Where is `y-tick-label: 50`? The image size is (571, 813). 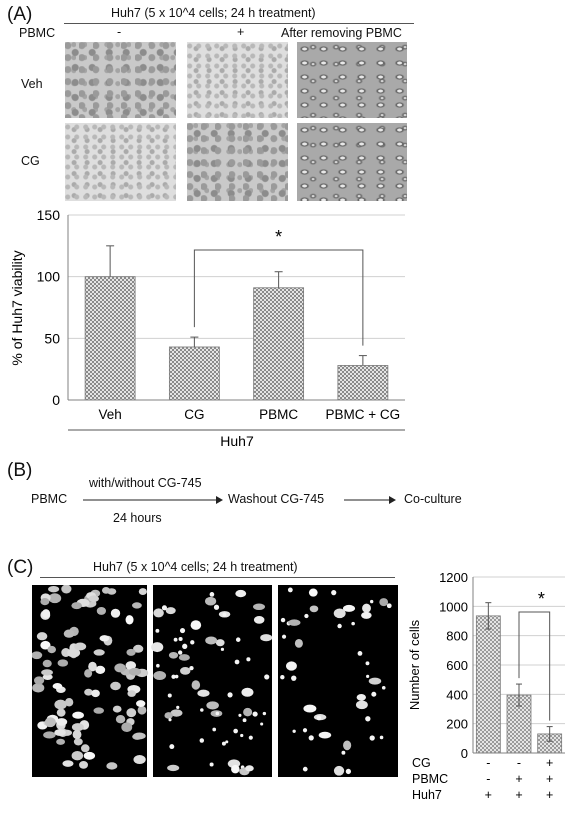
y-tick-label: 50 is located at coordinates (52, 338).